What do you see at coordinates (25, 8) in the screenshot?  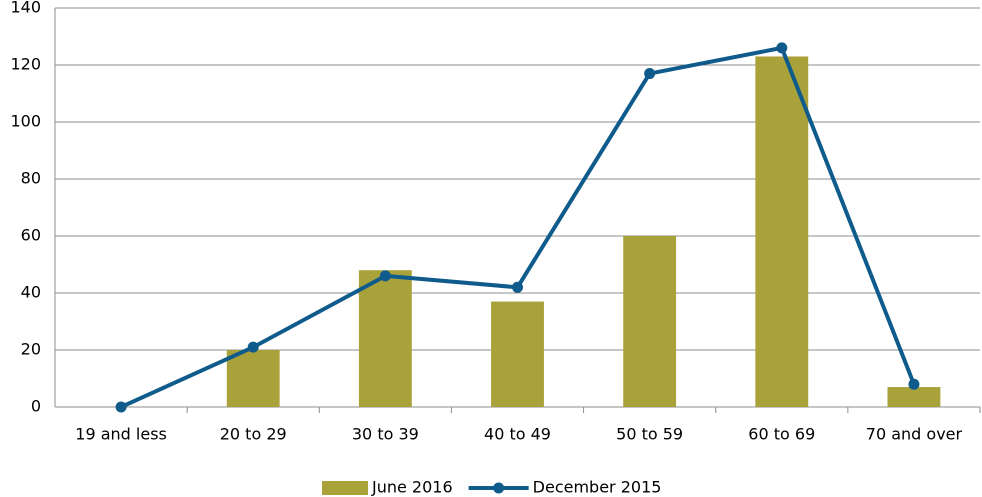 I see `y-tick-label: 140` at bounding box center [25, 8].